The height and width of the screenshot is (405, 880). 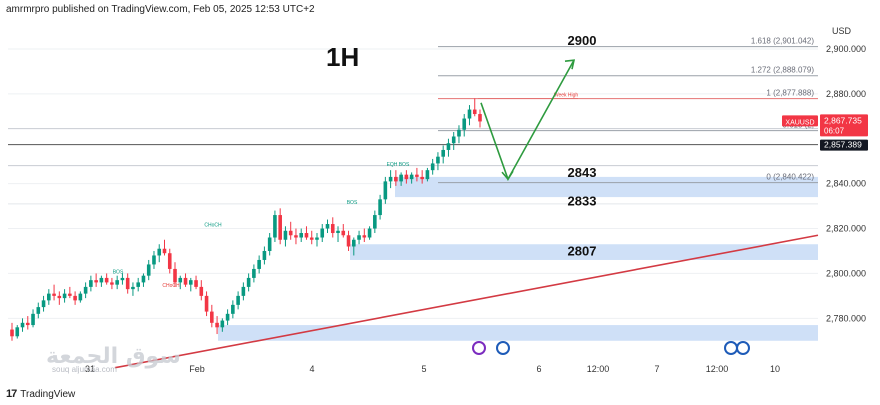 I want to click on price-tick-label: 2,880.000, so click(x=846, y=94).